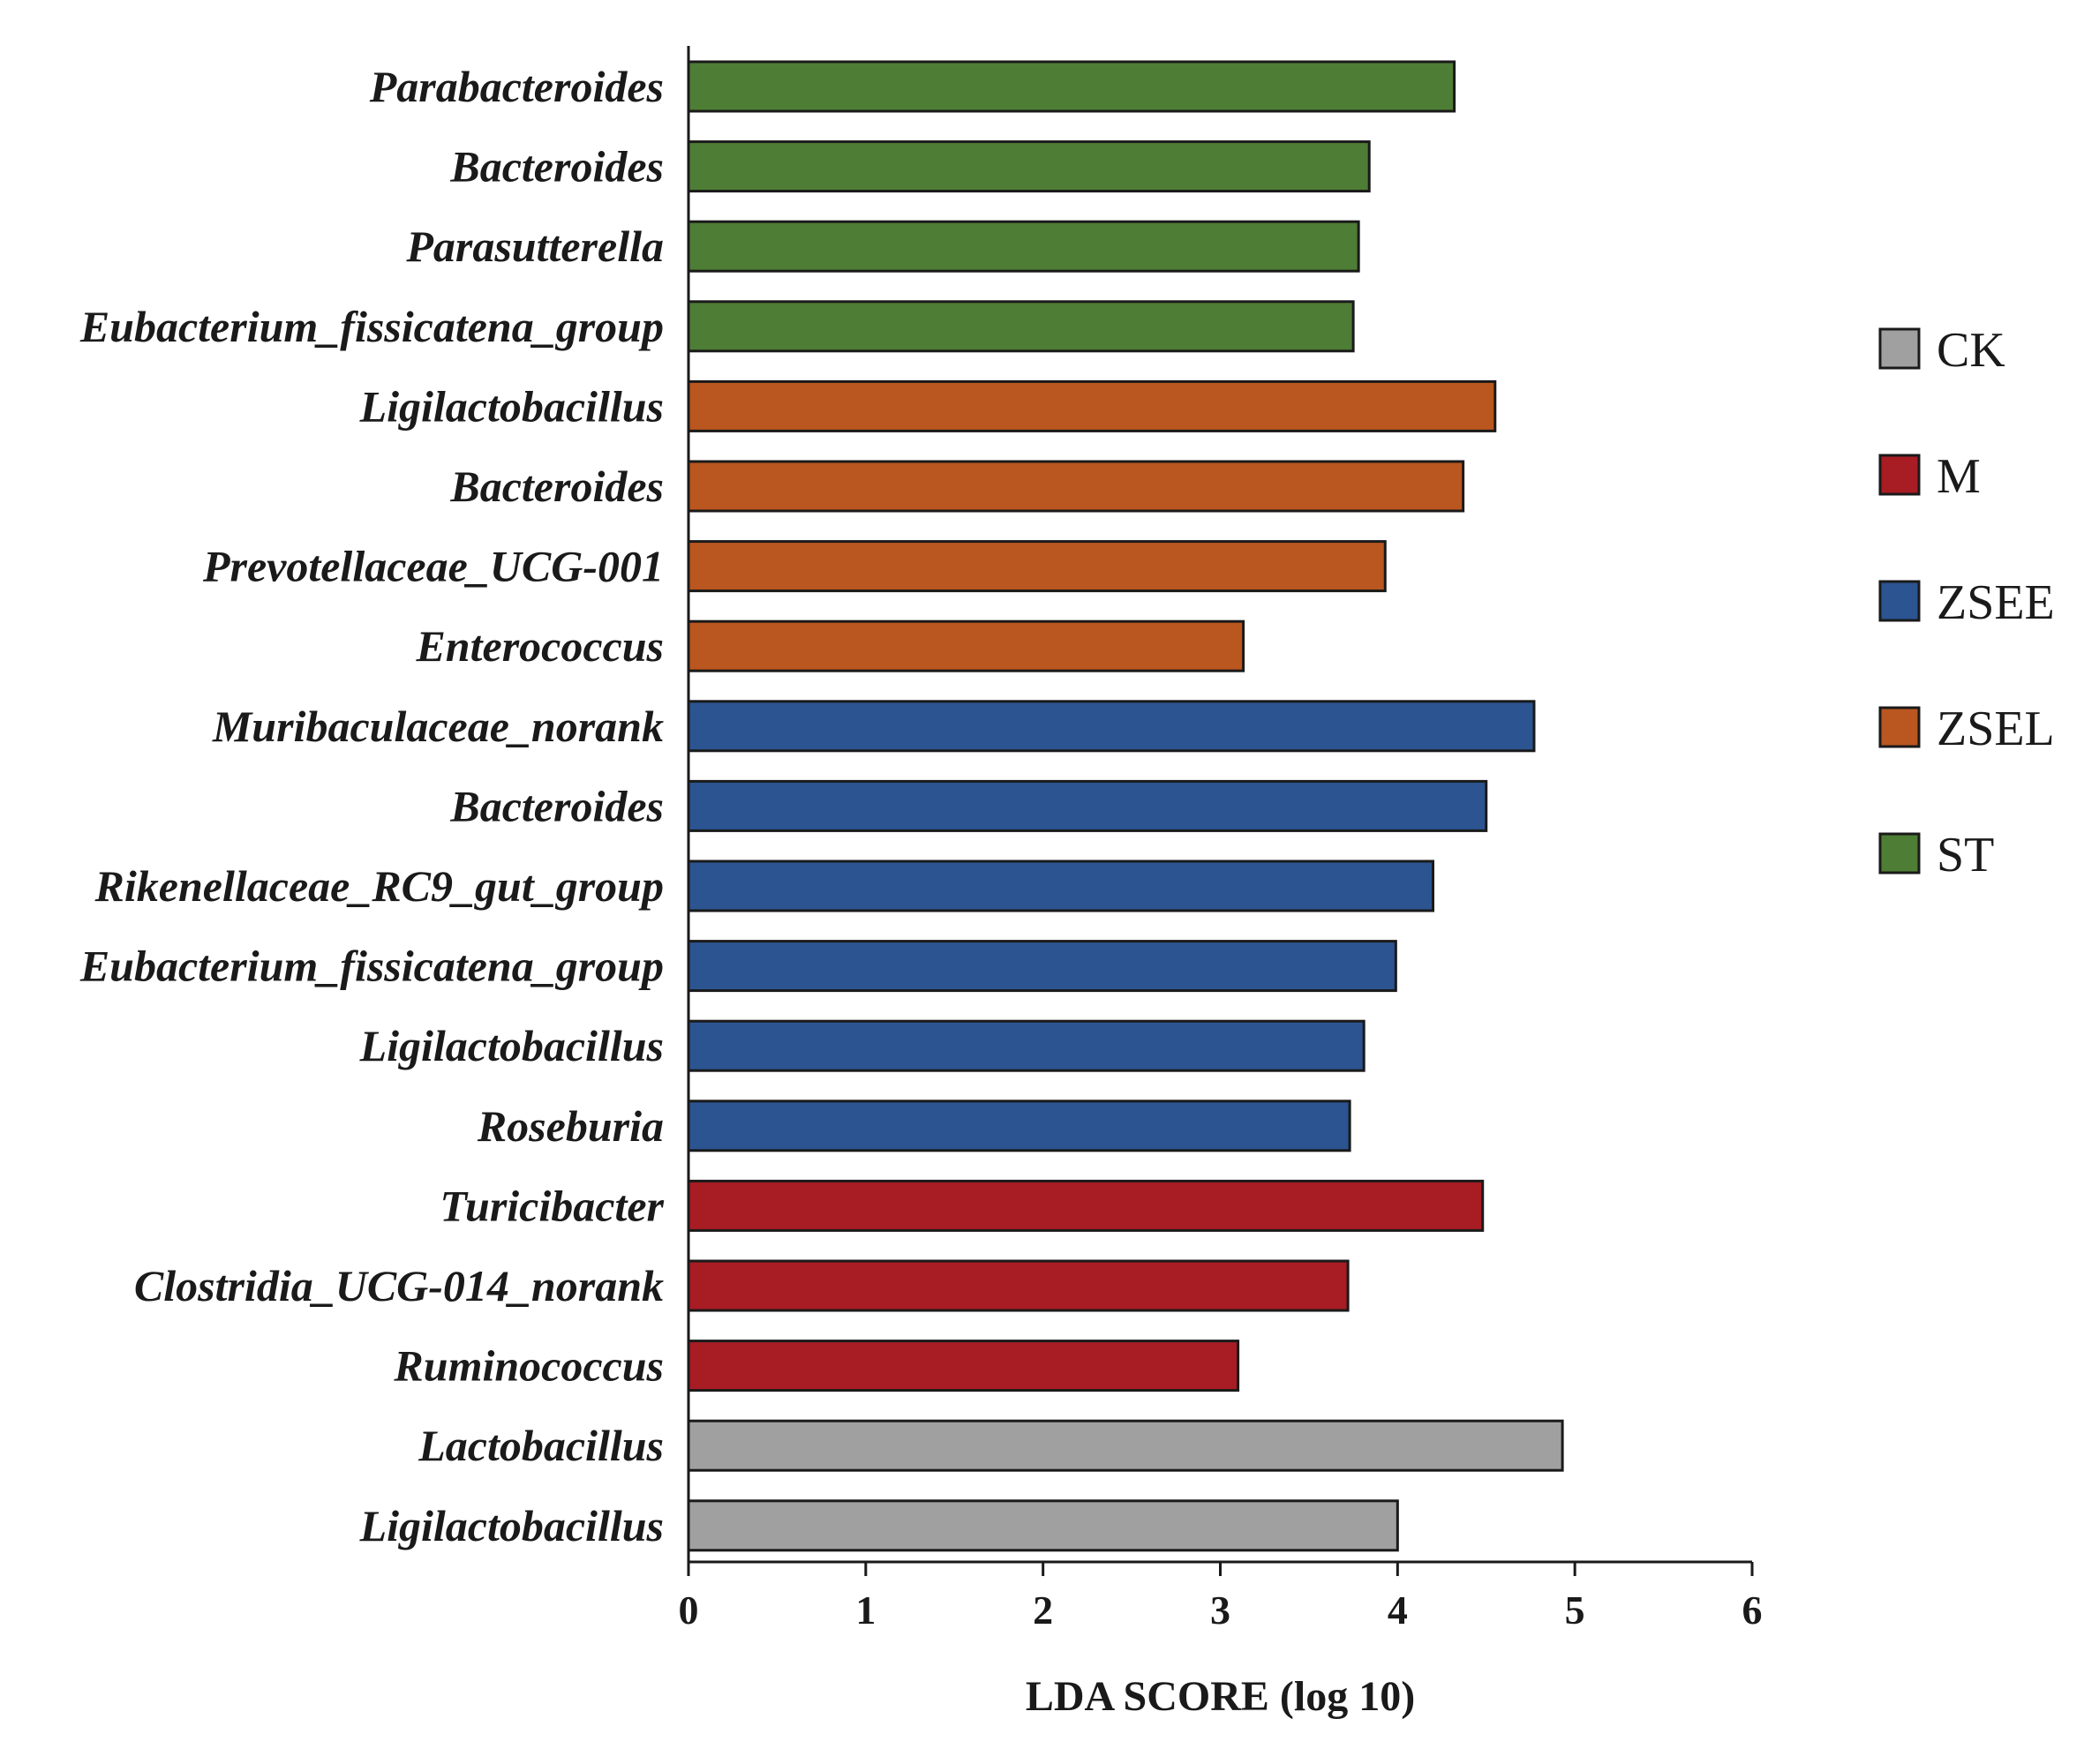 This screenshot has height=1764, width=2084. What do you see at coordinates (865, 1610) in the screenshot?
I see `x-tick-label: 1` at bounding box center [865, 1610].